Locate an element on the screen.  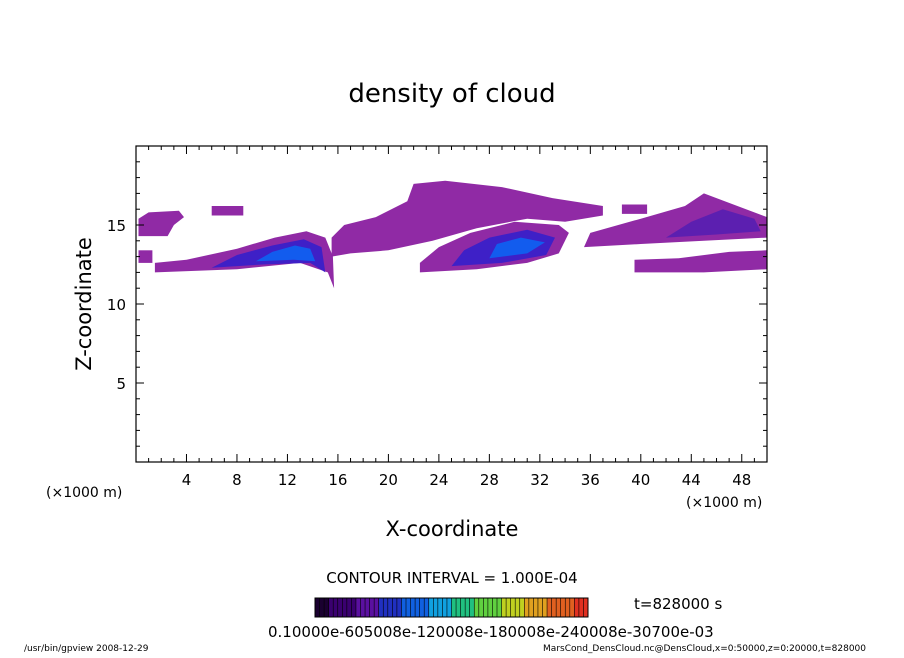
x-tick-label: 28 is located at coordinates (489, 480).